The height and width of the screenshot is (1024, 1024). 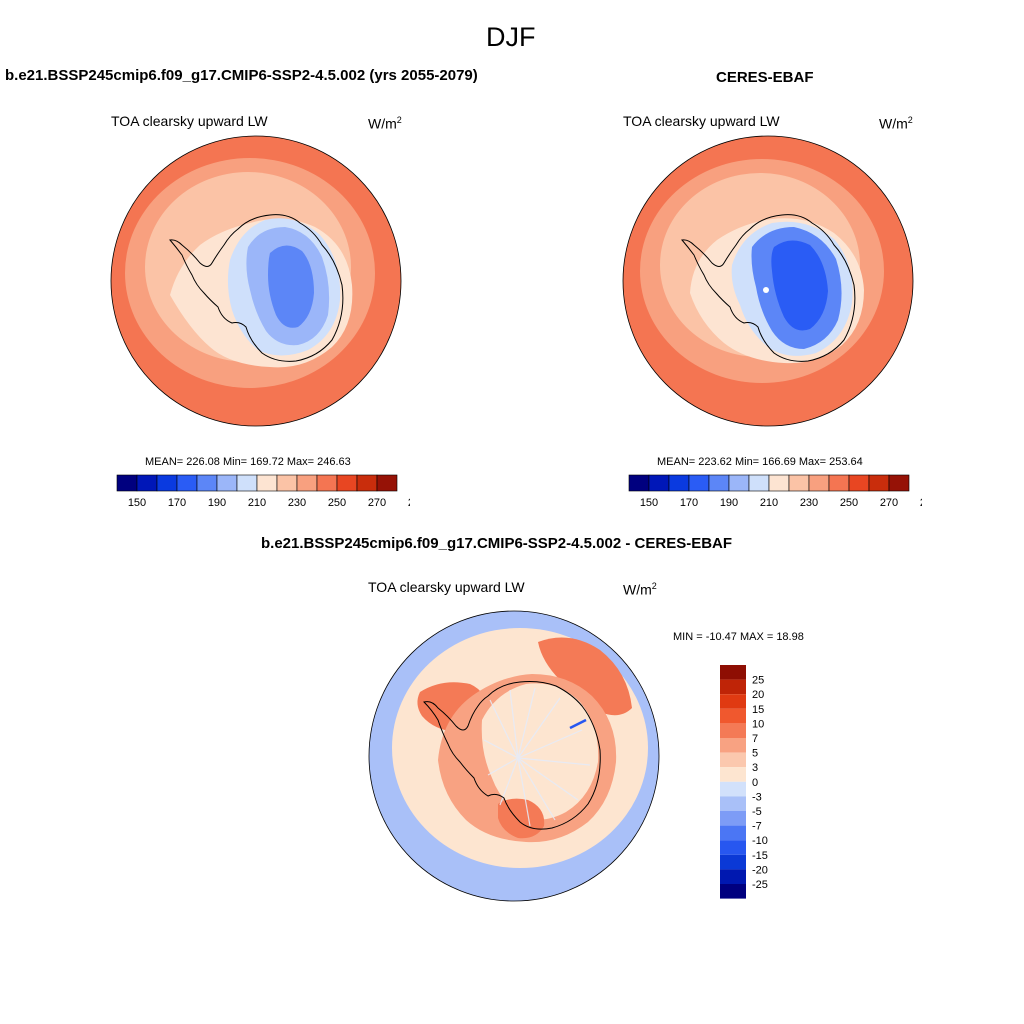 What do you see at coordinates (757, 797) in the screenshot?
I see `colorbar-tick-label: -3` at bounding box center [757, 797].